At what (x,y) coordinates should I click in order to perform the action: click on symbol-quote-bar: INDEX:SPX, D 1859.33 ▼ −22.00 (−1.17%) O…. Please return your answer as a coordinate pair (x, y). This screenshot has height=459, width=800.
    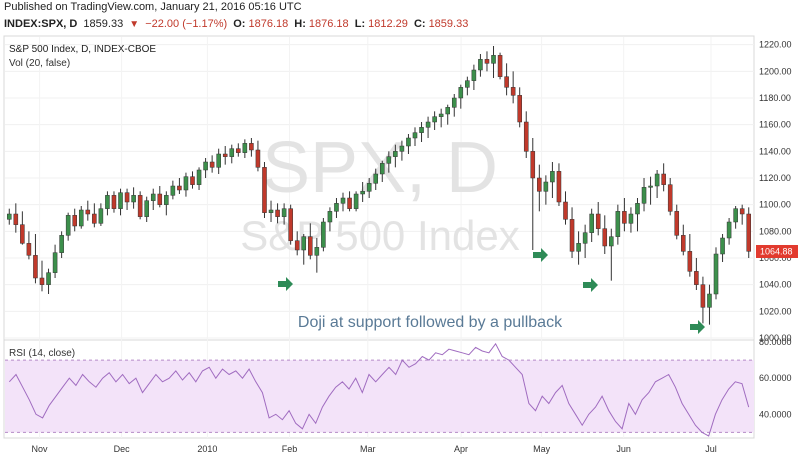
    Looking at the image, I should click on (400, 24).